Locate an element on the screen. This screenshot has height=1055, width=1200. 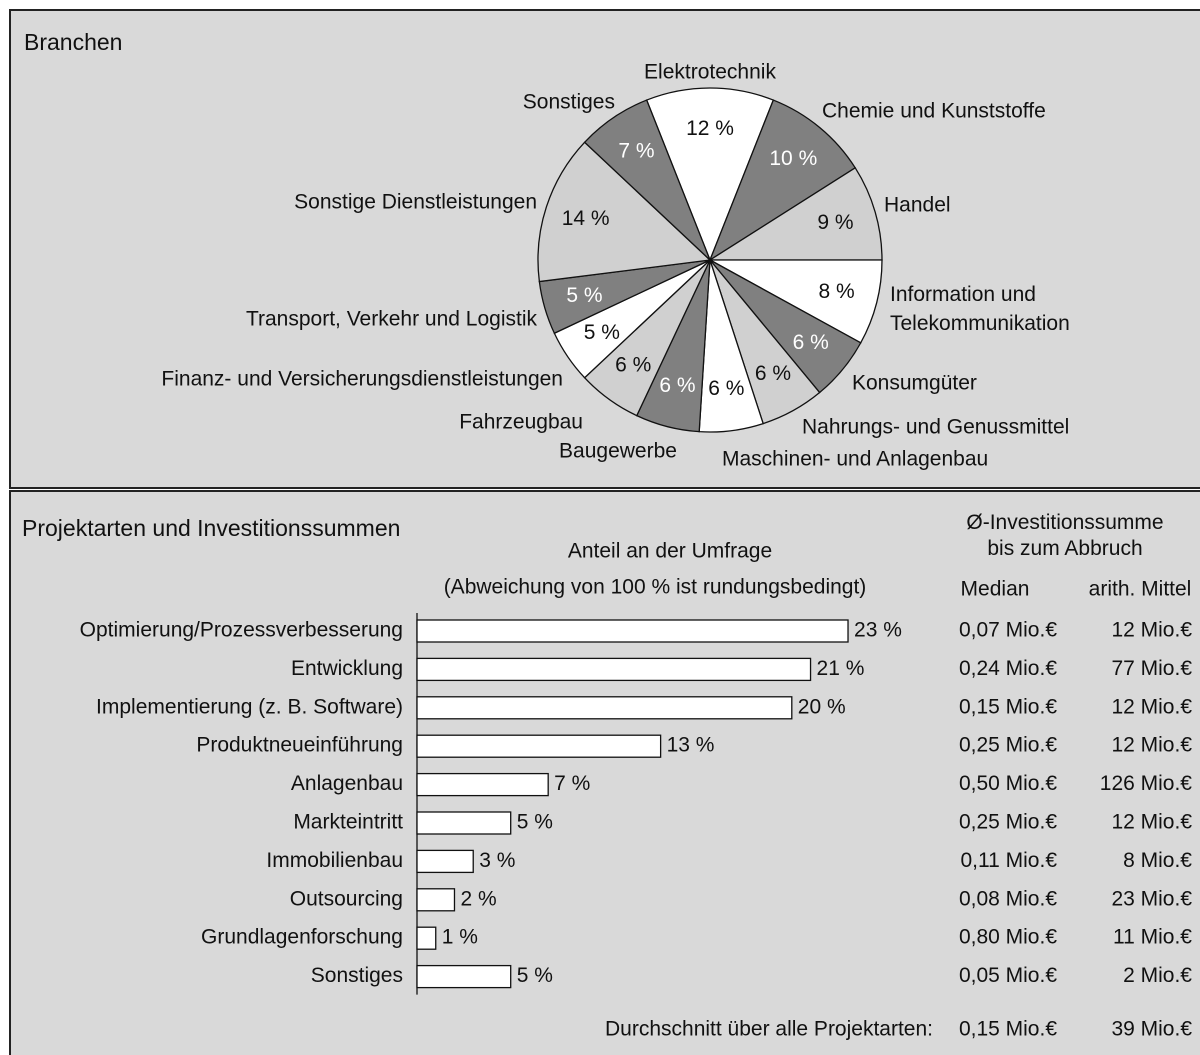
x-axis-label: Anteil an der Umfrage is located at coordinates (670, 551).